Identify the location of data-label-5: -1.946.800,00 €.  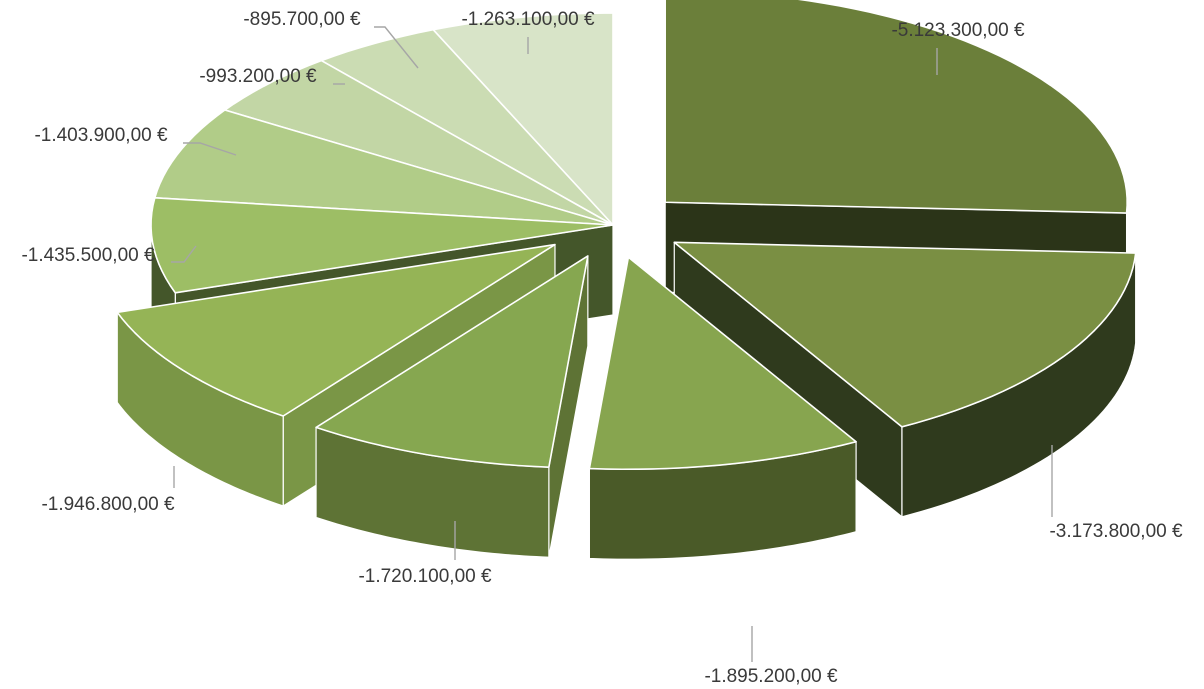
(108, 504).